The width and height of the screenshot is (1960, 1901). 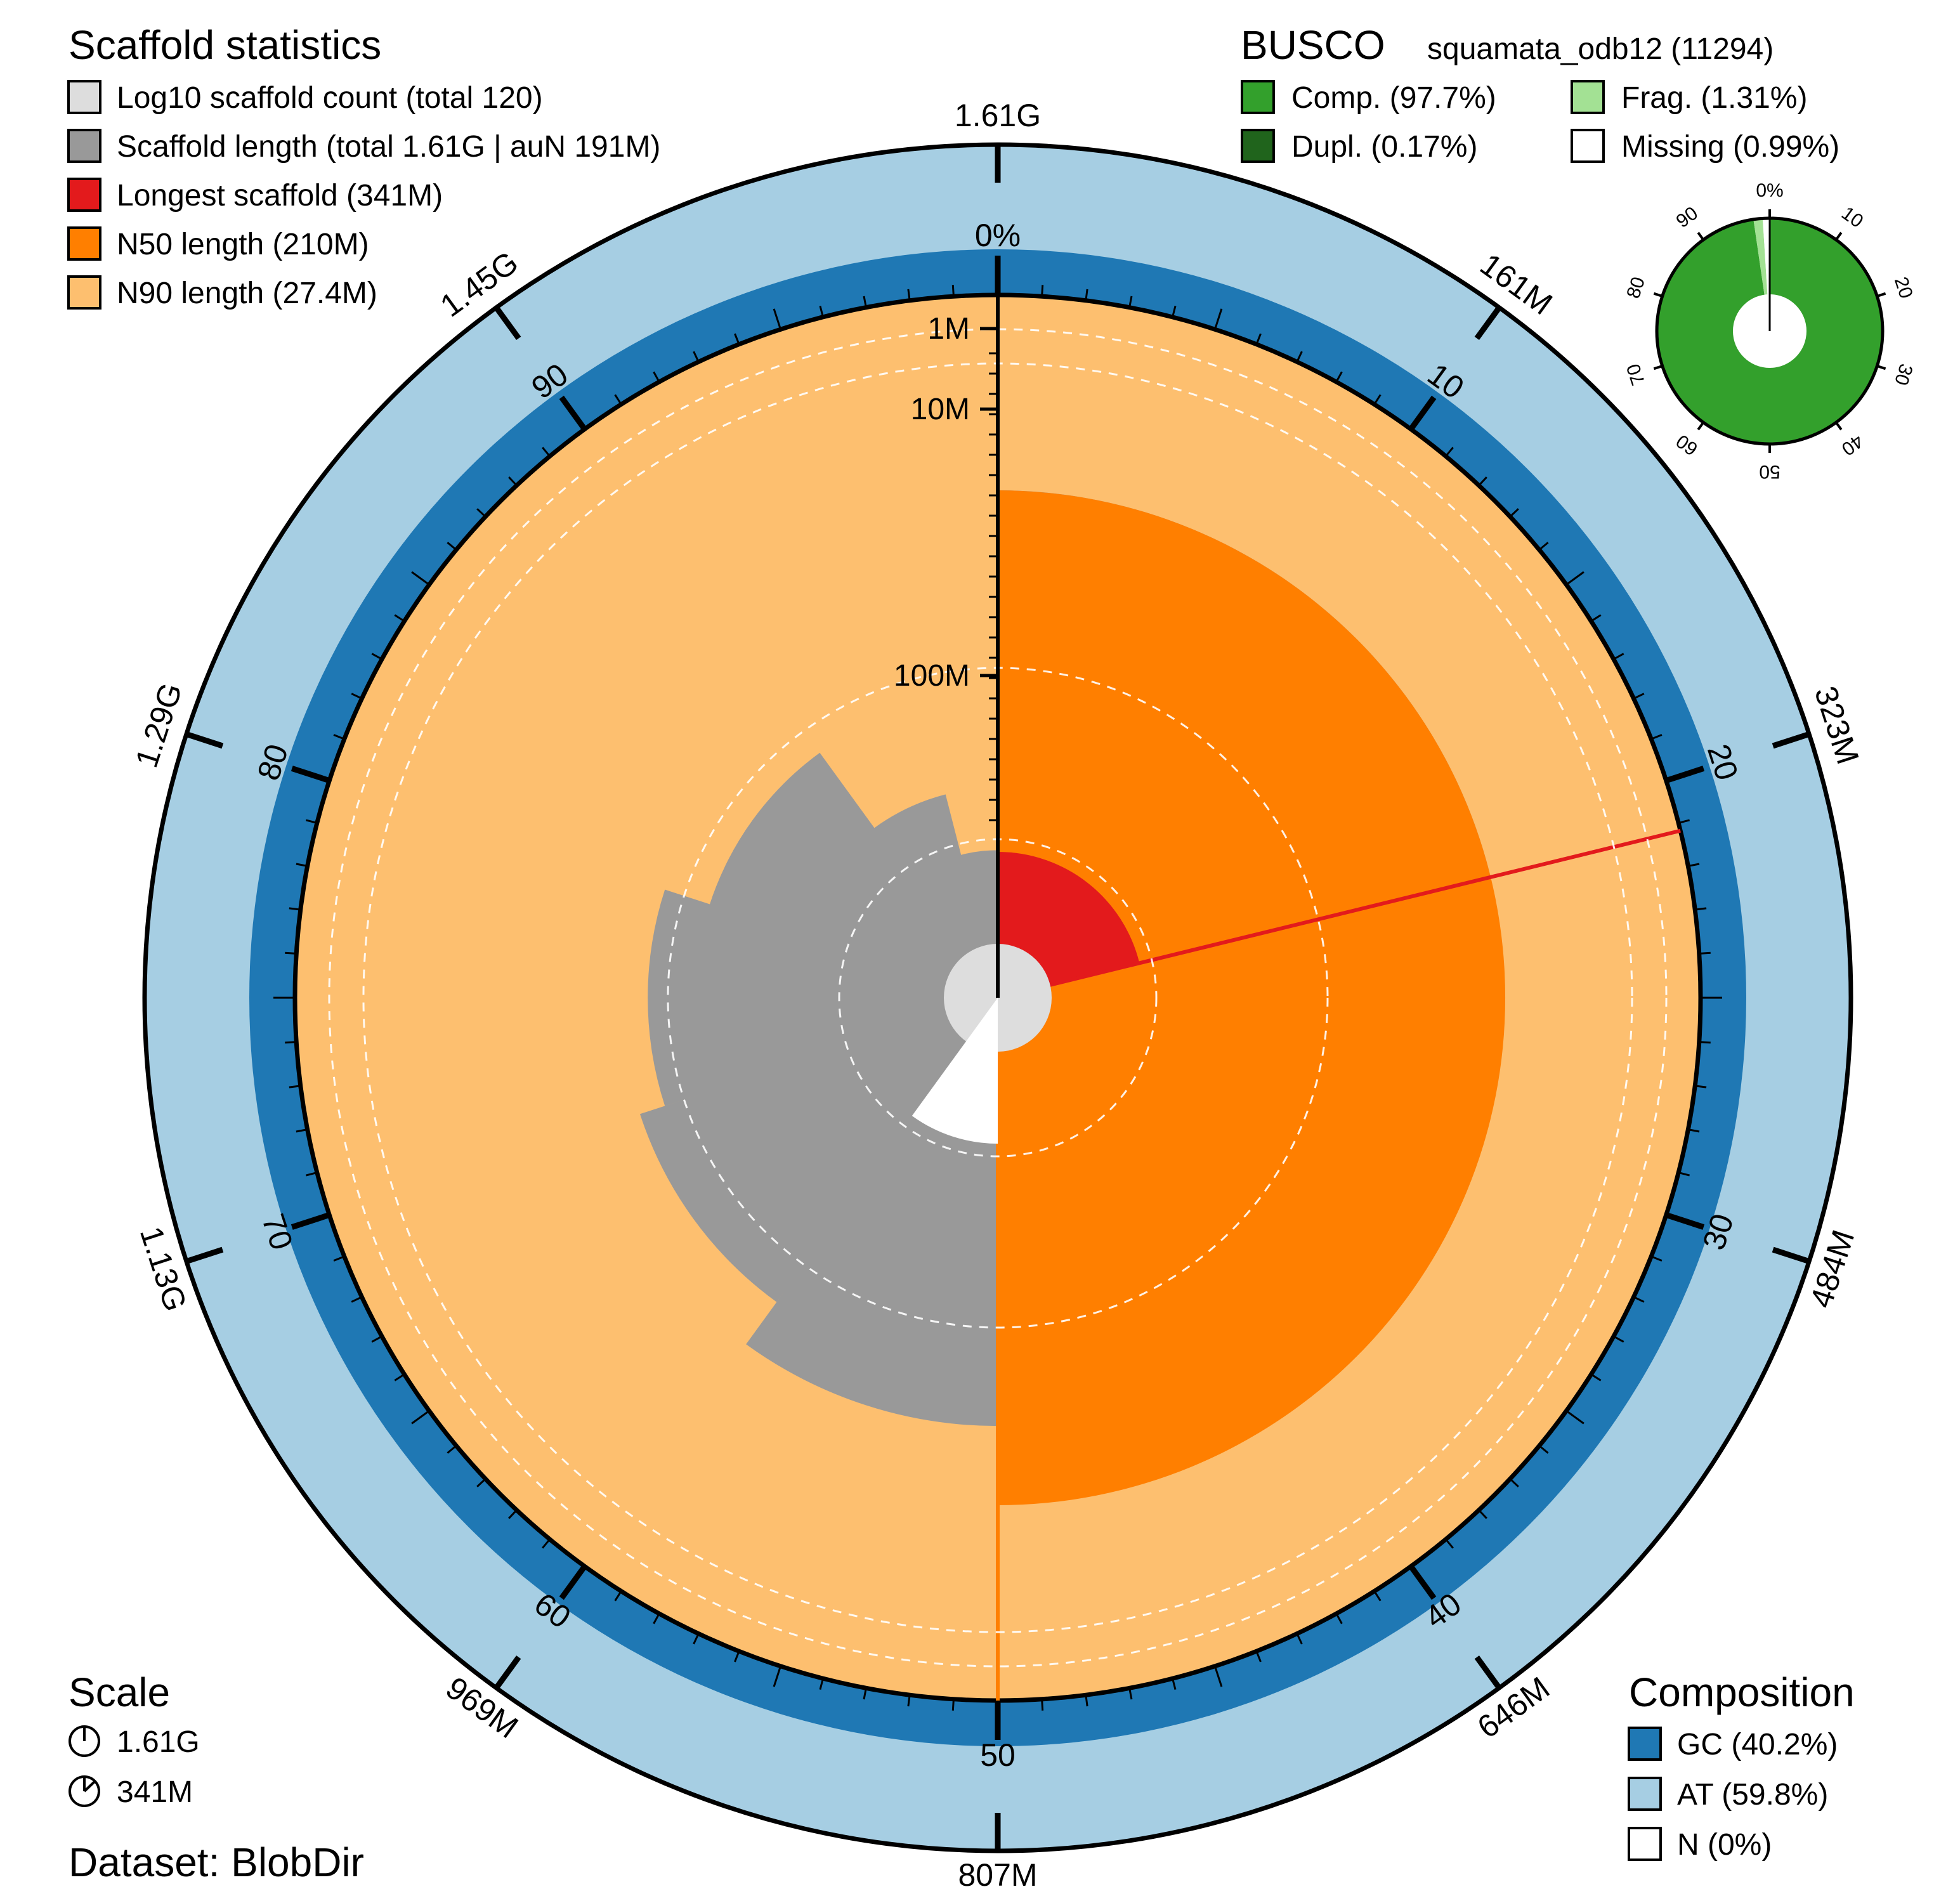 What do you see at coordinates (158, 1742) in the screenshot?
I see `scale-label-total: 1.61G` at bounding box center [158, 1742].